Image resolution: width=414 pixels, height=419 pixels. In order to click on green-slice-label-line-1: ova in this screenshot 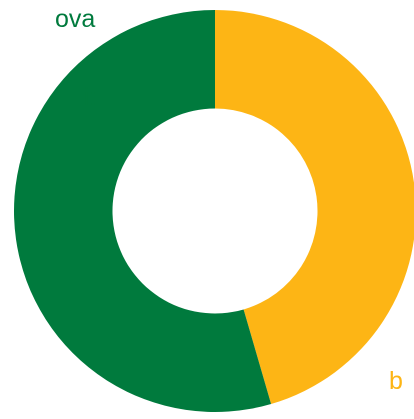, I will do `click(75, 19)`.